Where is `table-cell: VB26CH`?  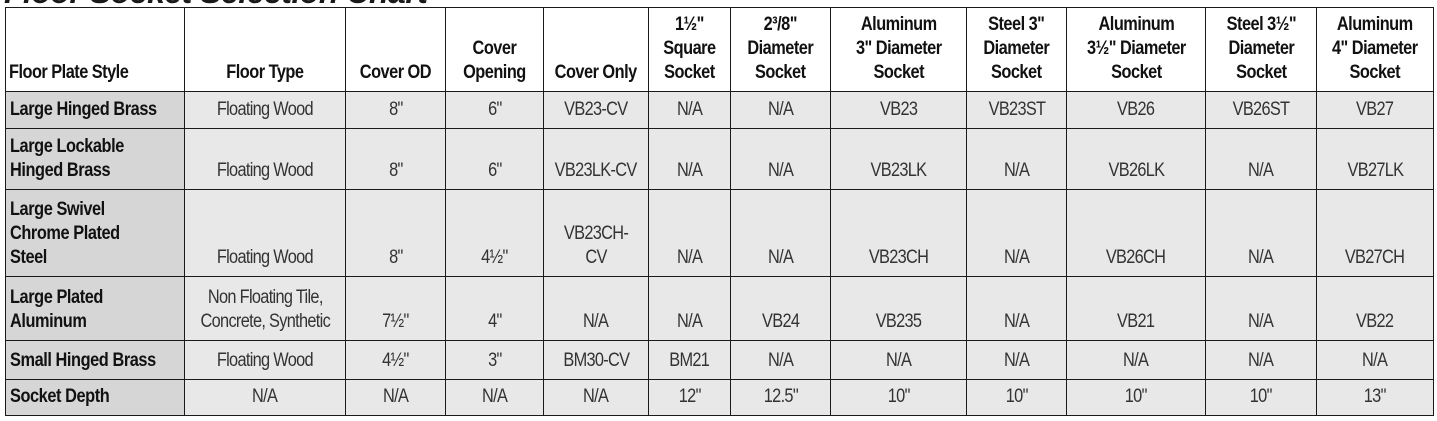 table-cell: VB26CH is located at coordinates (1136, 233).